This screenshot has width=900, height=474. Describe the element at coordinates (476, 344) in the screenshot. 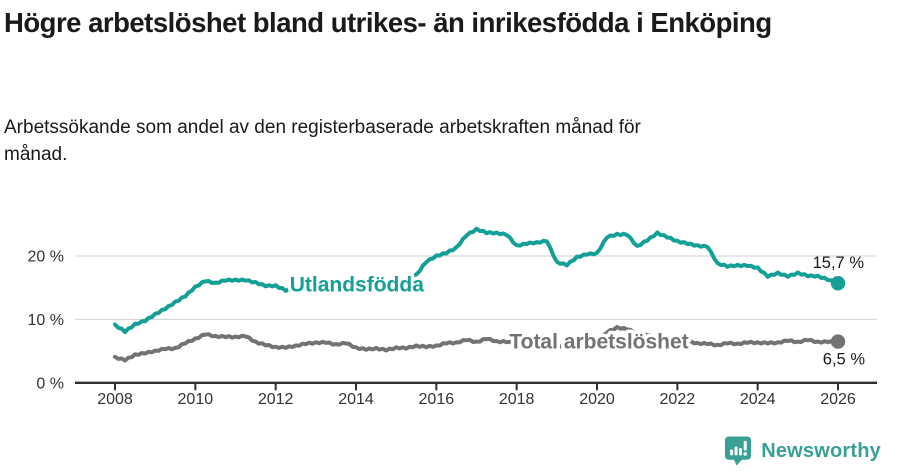

I see `series-line-total-arbetsloshet` at that location.